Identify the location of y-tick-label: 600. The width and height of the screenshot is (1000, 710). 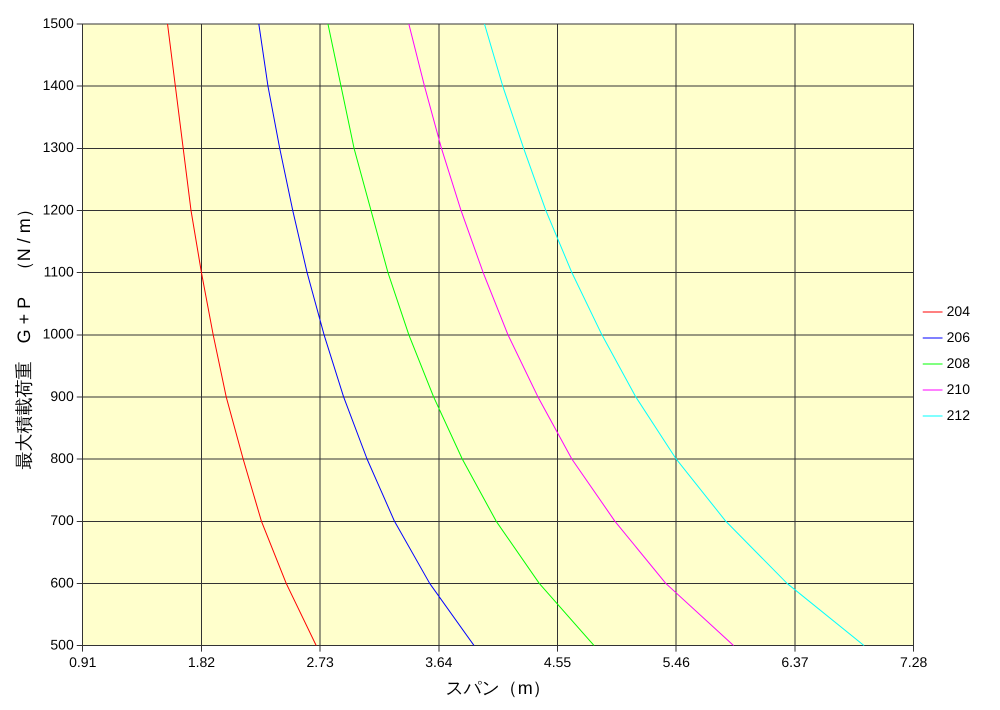
(62, 582).